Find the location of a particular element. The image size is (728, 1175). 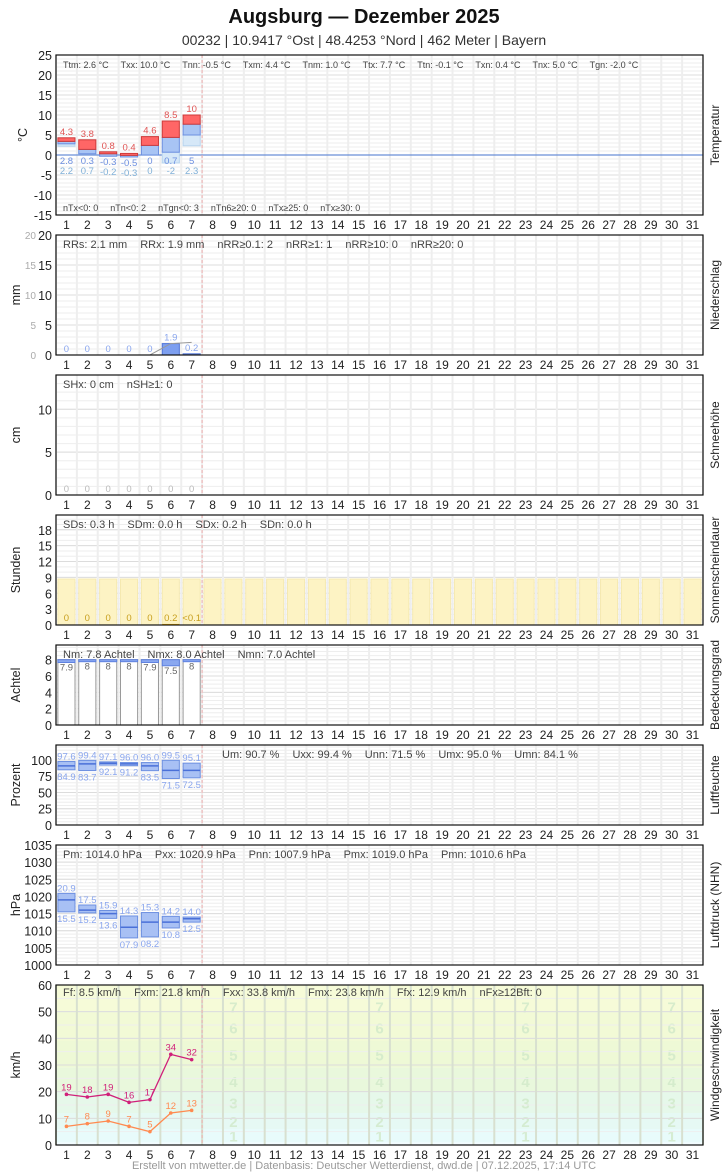

x-tick-label-day: 6 is located at coordinates (170, 225).